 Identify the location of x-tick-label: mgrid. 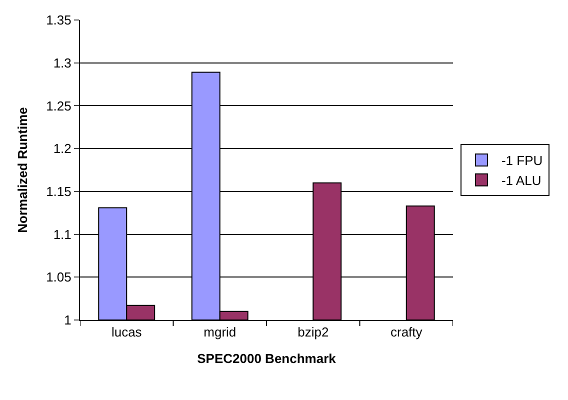
(220, 332).